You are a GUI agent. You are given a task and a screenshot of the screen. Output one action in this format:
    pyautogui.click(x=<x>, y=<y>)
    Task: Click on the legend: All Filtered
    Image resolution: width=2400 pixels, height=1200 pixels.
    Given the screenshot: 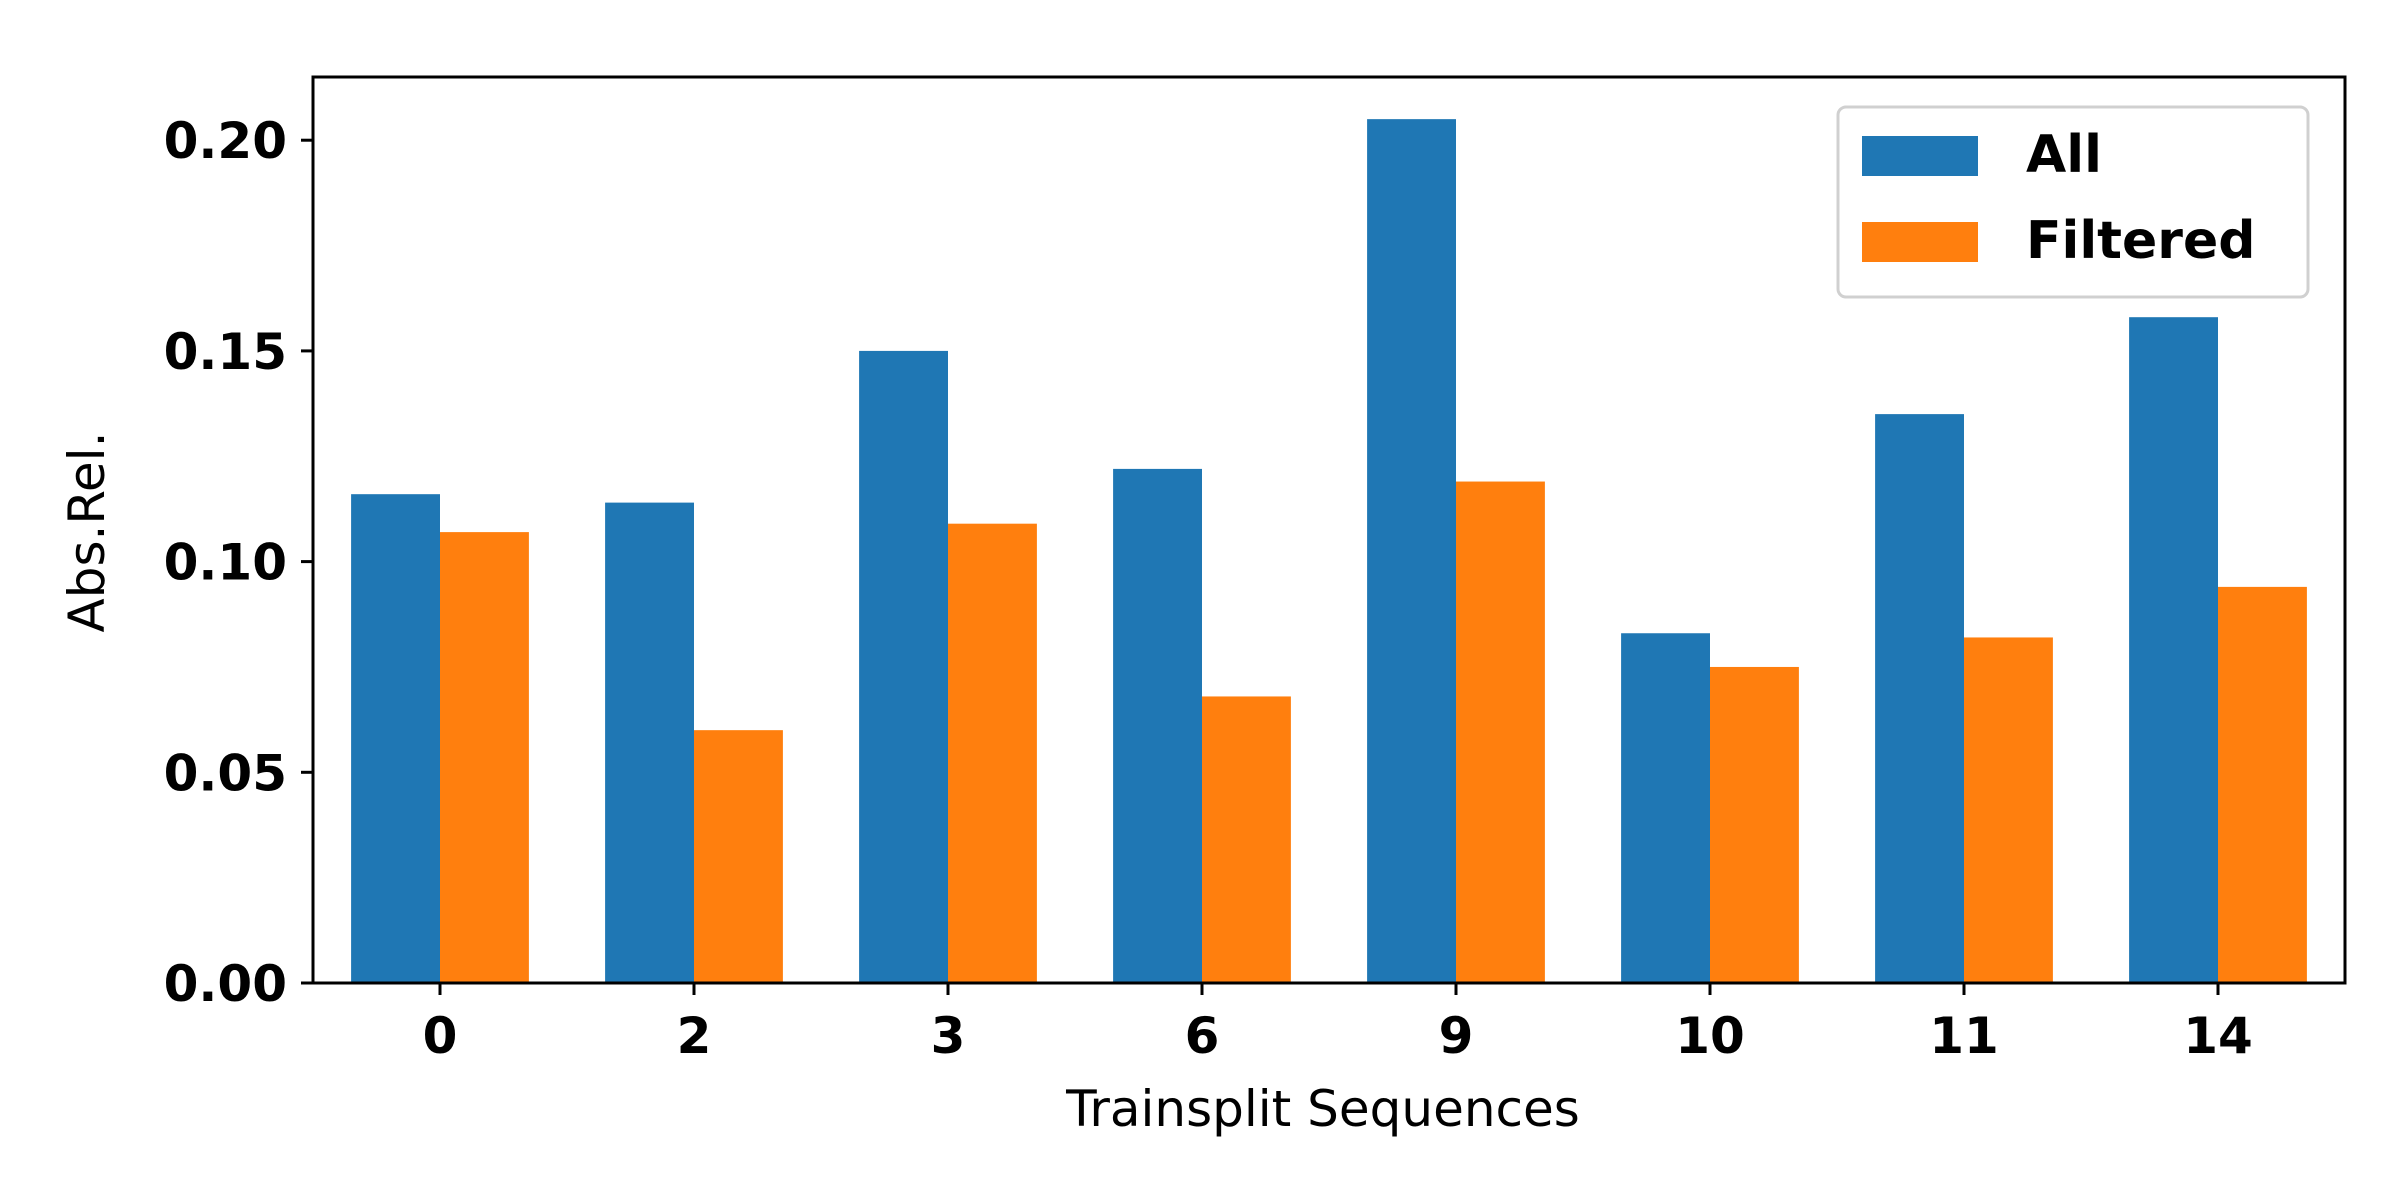 What is the action you would take?
    pyautogui.click(x=2073, y=202)
    